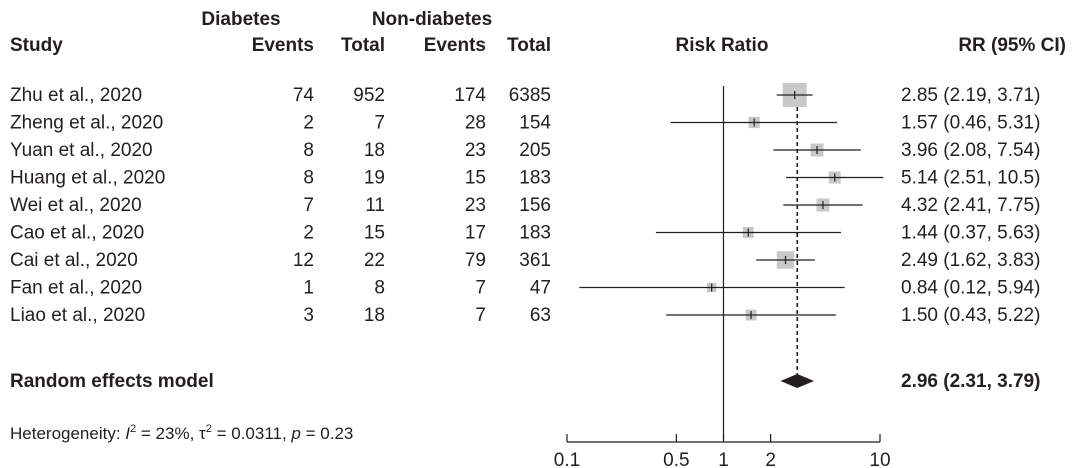 The height and width of the screenshot is (468, 1072). Describe the element at coordinates (455, 45) in the screenshot. I see `header-events-2: Events` at that location.